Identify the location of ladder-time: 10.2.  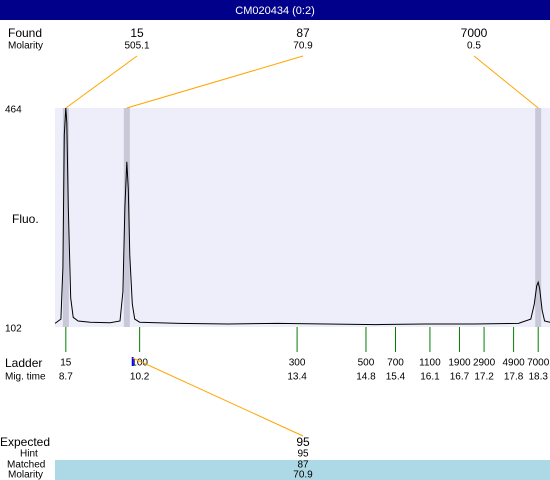
(140, 377).